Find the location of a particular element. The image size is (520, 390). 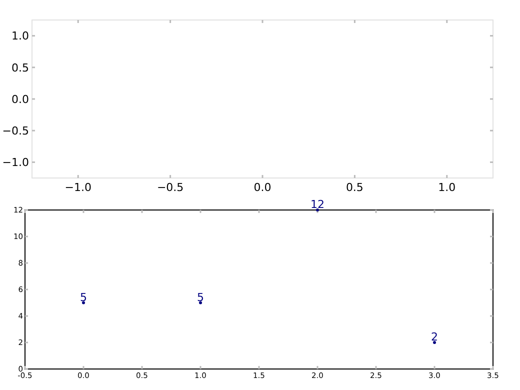

y-tick-label: 0.0 is located at coordinates (20, 99).